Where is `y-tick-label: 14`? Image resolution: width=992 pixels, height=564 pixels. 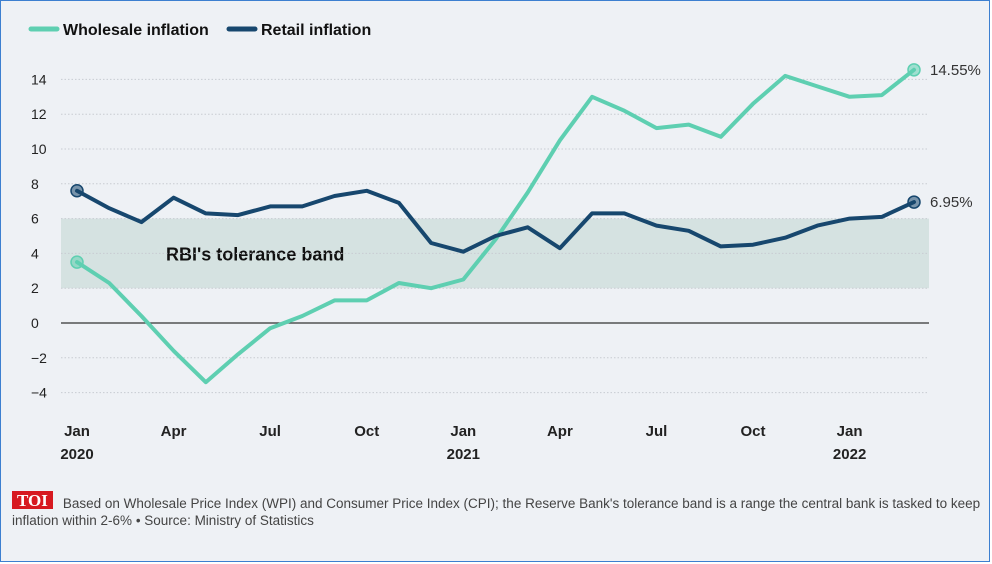
y-tick-label: 14 is located at coordinates (39, 79).